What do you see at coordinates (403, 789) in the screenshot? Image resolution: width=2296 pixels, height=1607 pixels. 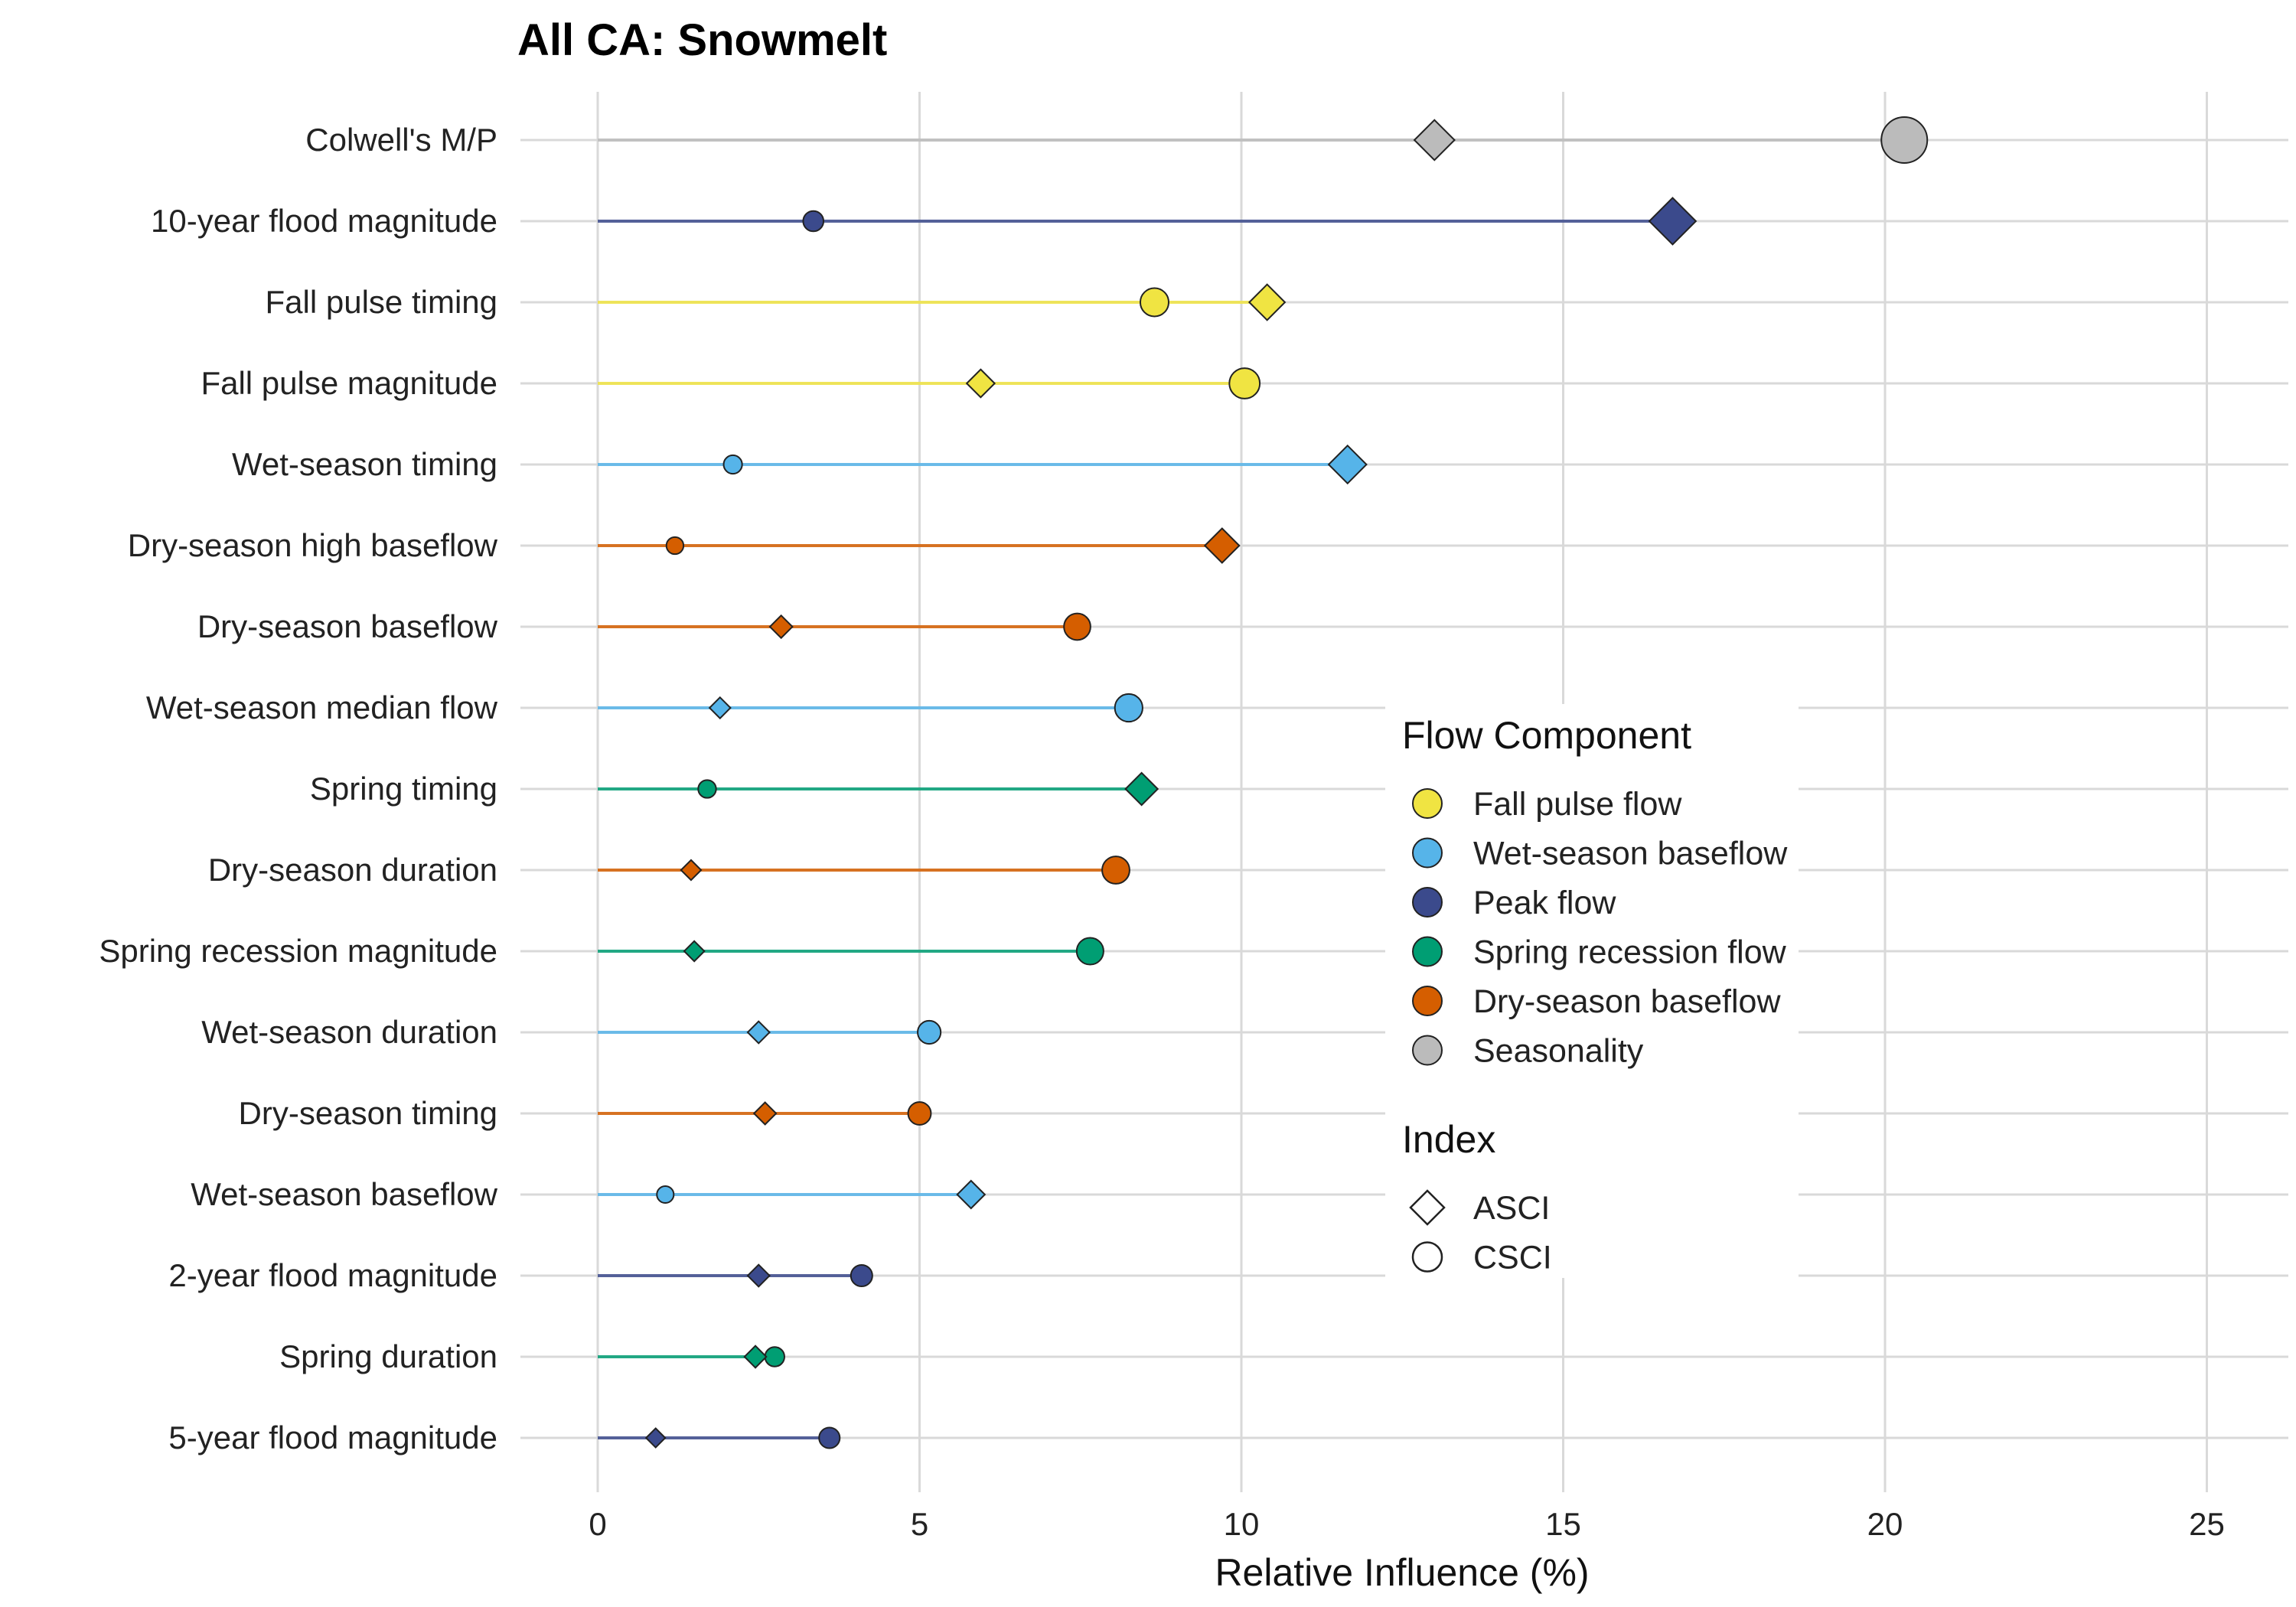 I see `y-tick-label: Spring timing` at bounding box center [403, 789].